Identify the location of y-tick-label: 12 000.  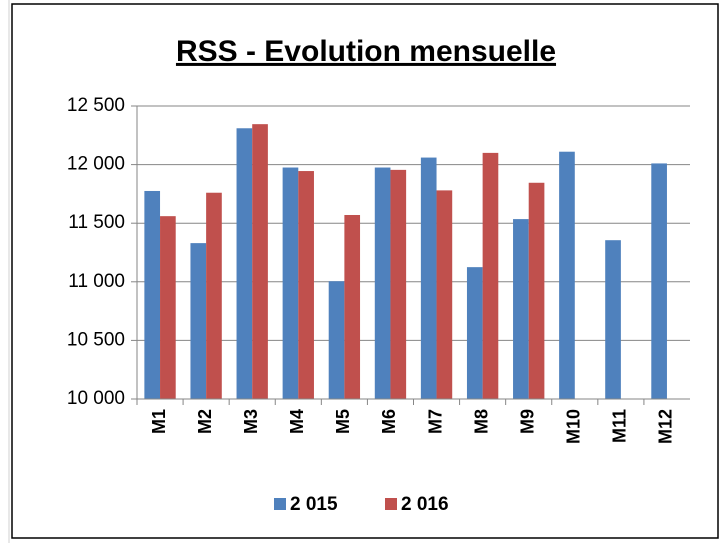
(96, 164).